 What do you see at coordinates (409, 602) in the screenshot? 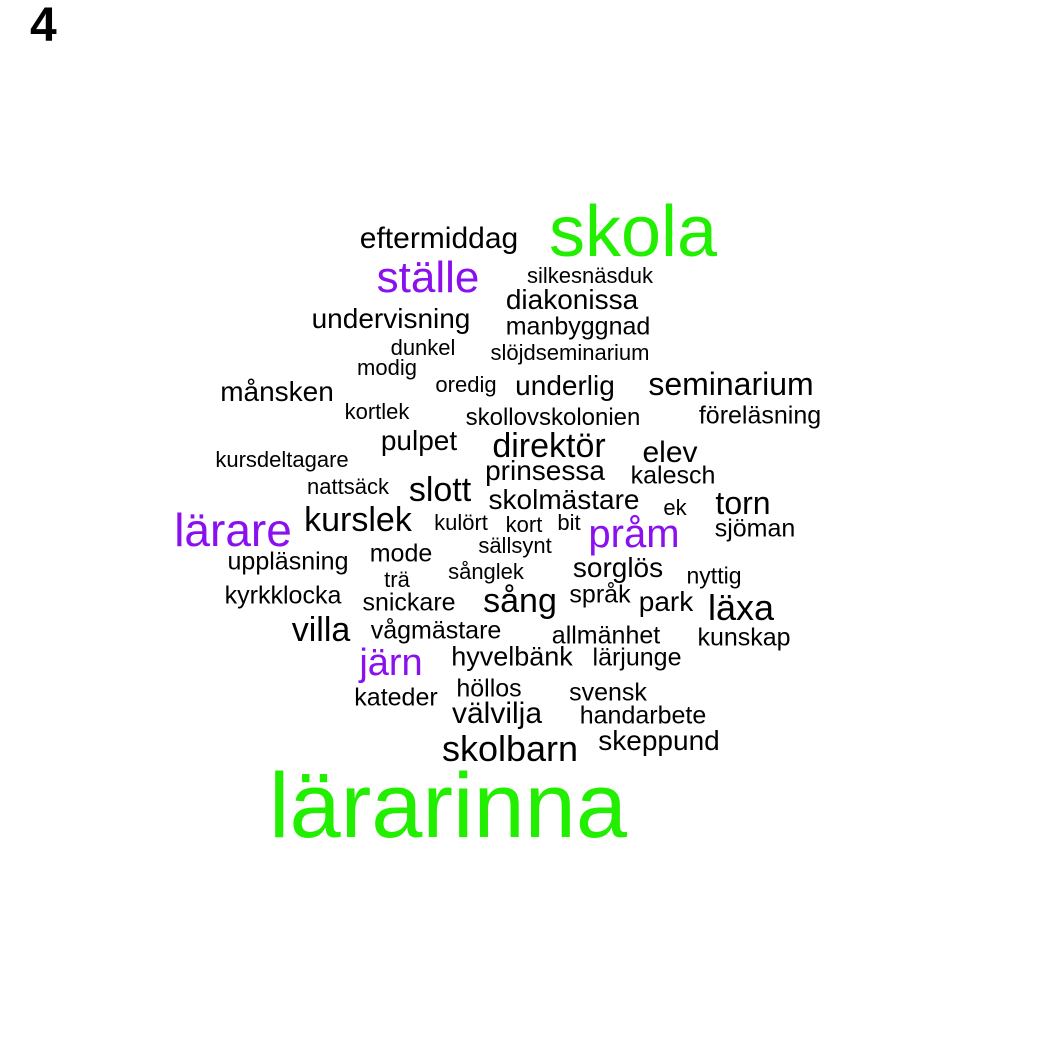
I see `word-snickare: snickare` at bounding box center [409, 602].